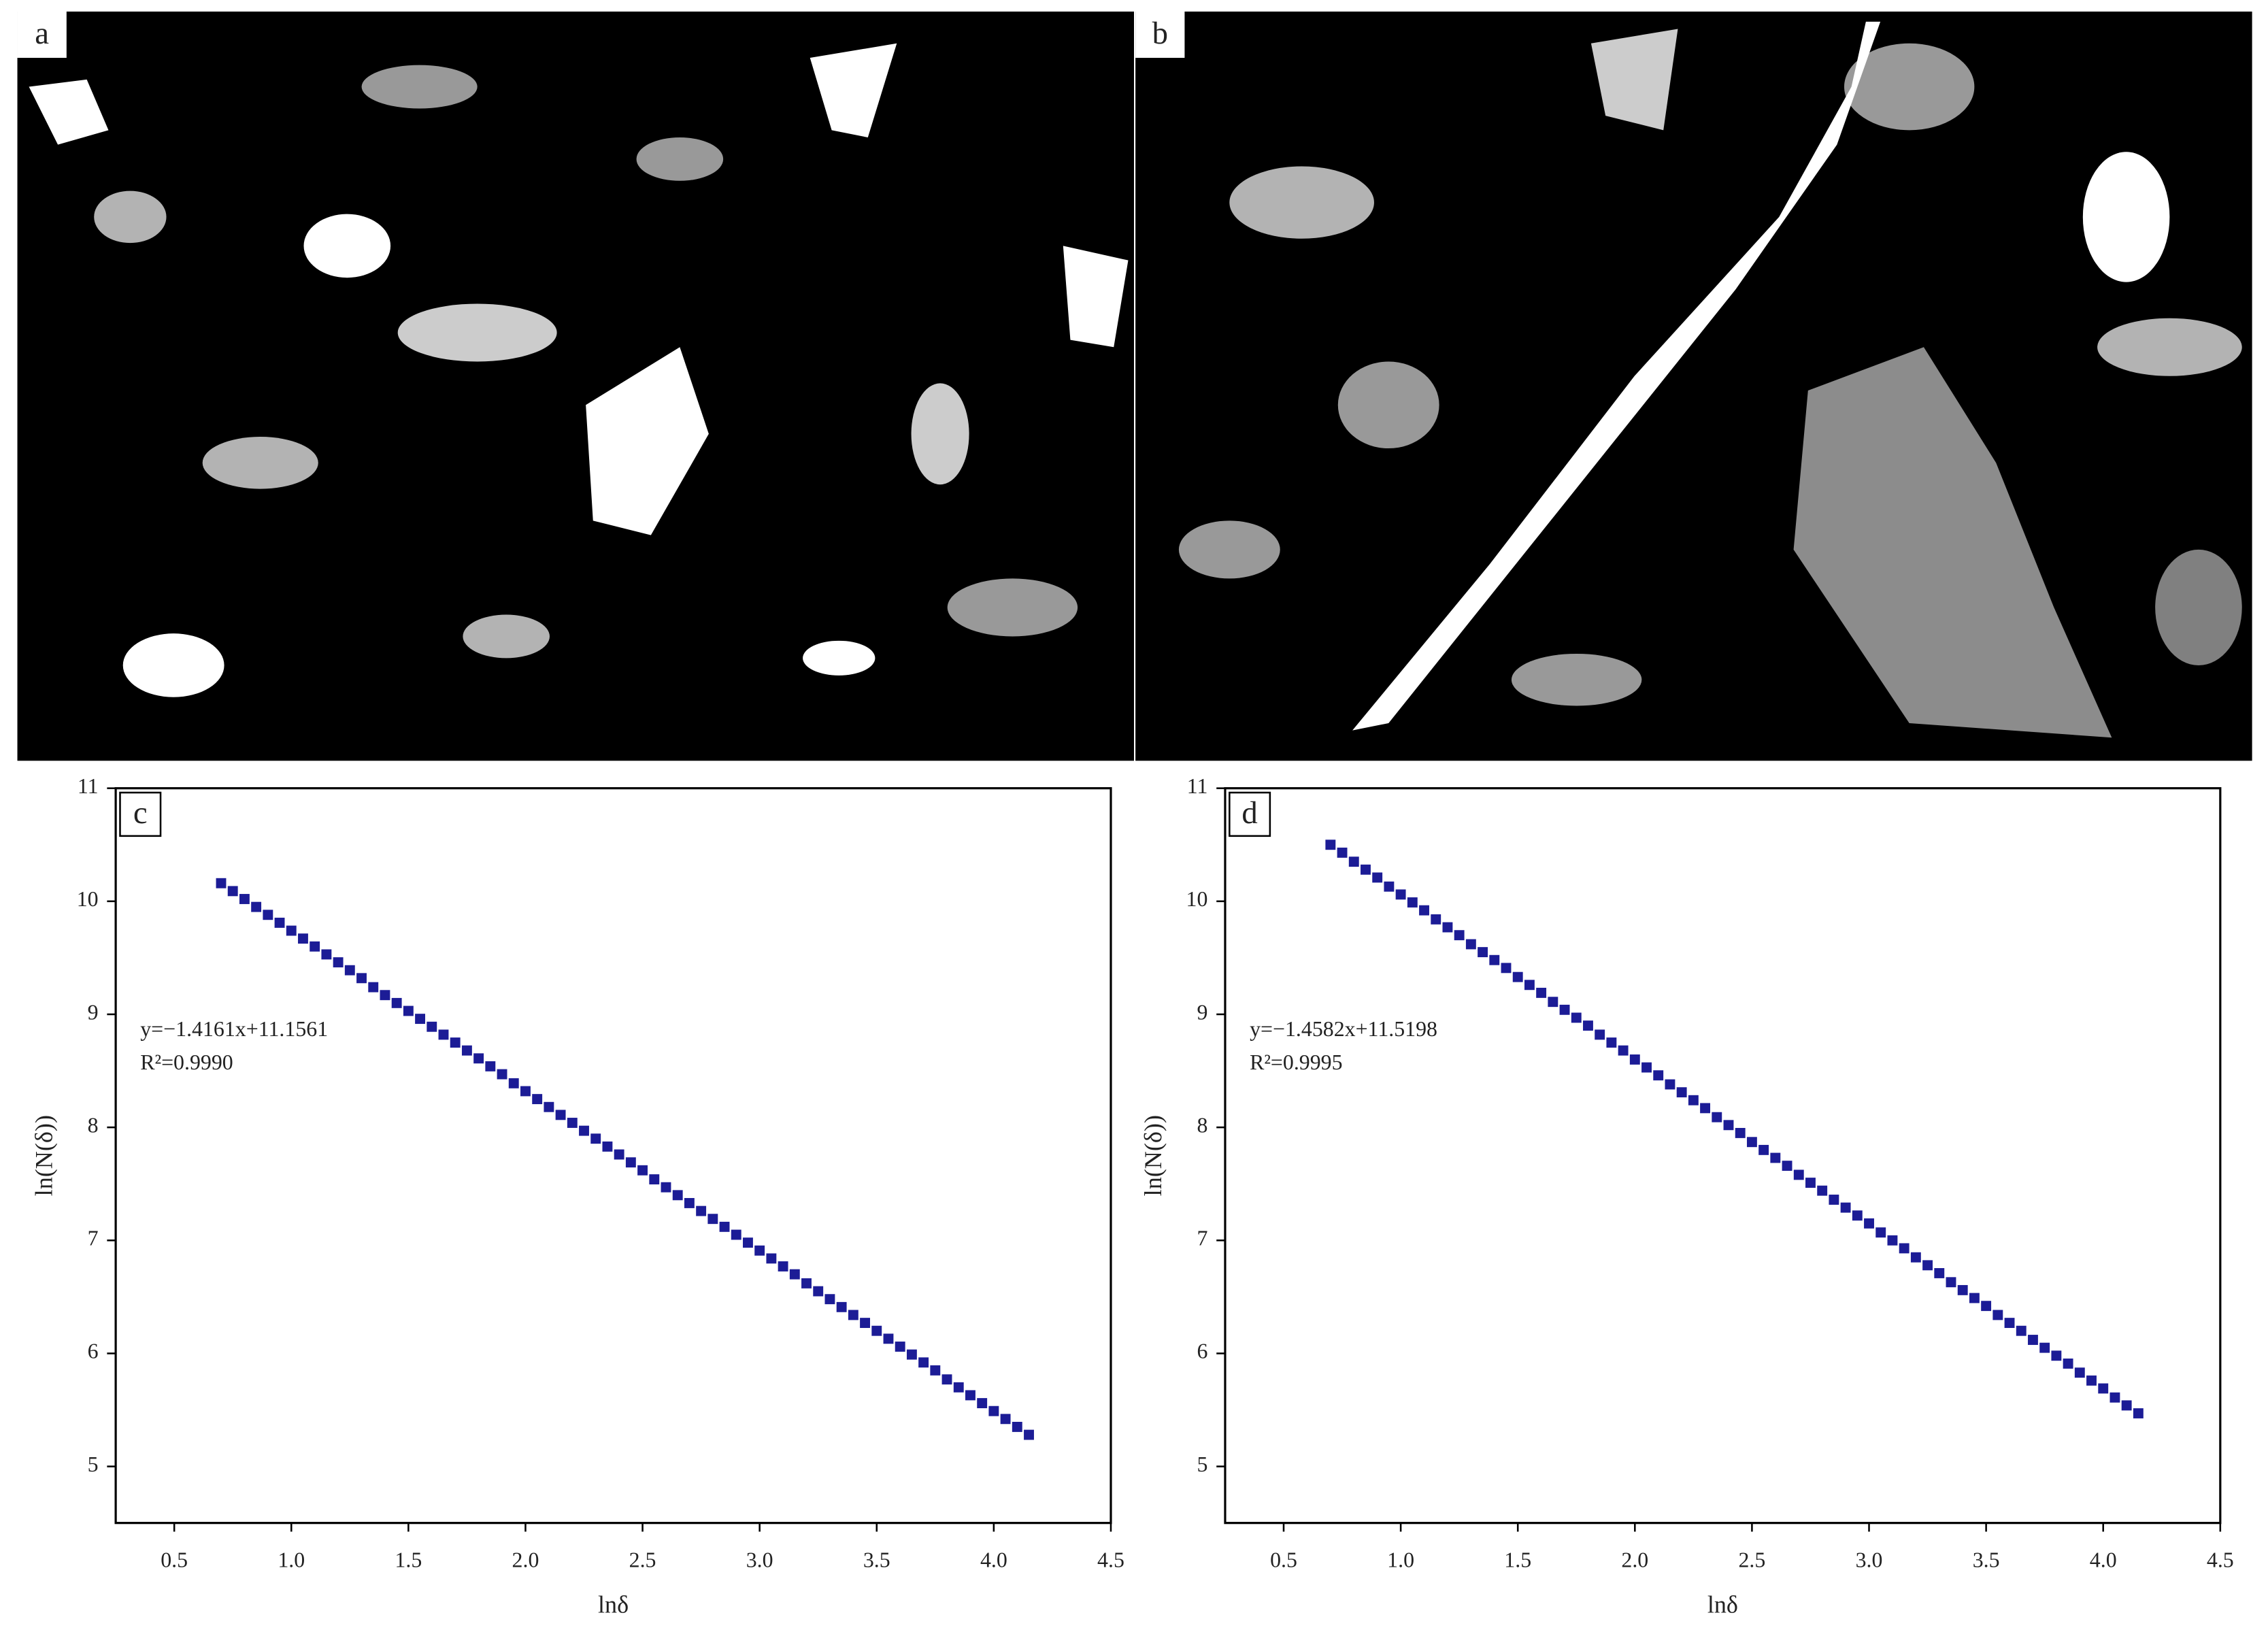 Image resolution: width=2268 pixels, height=1630 pixels. I want to click on panel-label: c, so click(141, 813).